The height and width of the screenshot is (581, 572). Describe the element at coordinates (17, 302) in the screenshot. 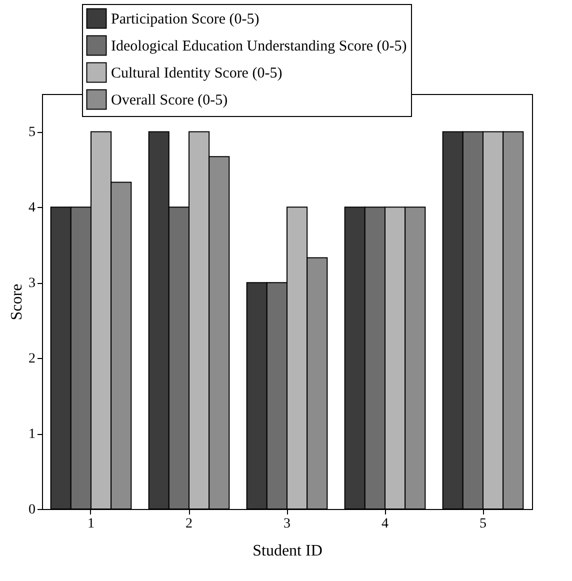

I see `y-axis-title: Score` at that location.